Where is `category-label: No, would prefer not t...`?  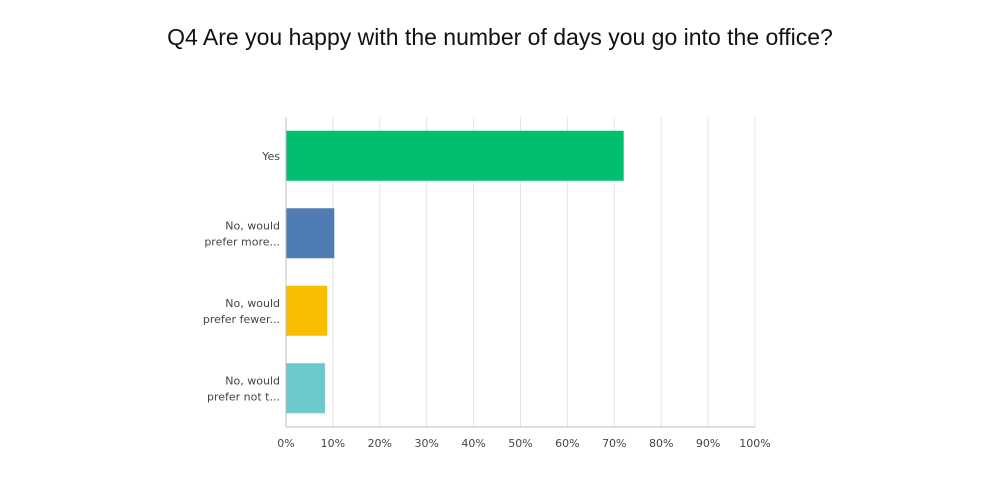
category-label: No, would prefer not t... is located at coordinates (243, 388).